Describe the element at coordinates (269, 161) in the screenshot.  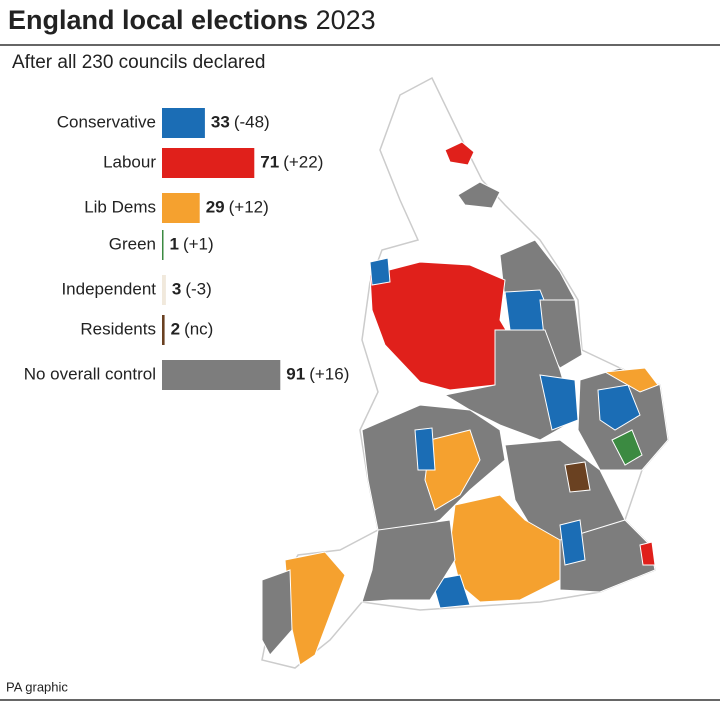
I see `value-label: 71` at that location.